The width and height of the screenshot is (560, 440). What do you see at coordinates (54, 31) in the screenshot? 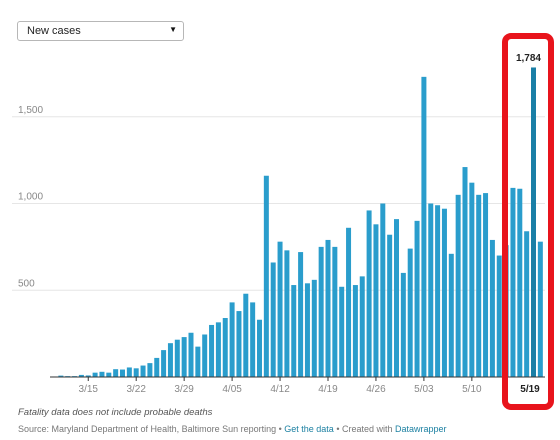
I see `dropdown-selected-value: New cases` at bounding box center [54, 31].